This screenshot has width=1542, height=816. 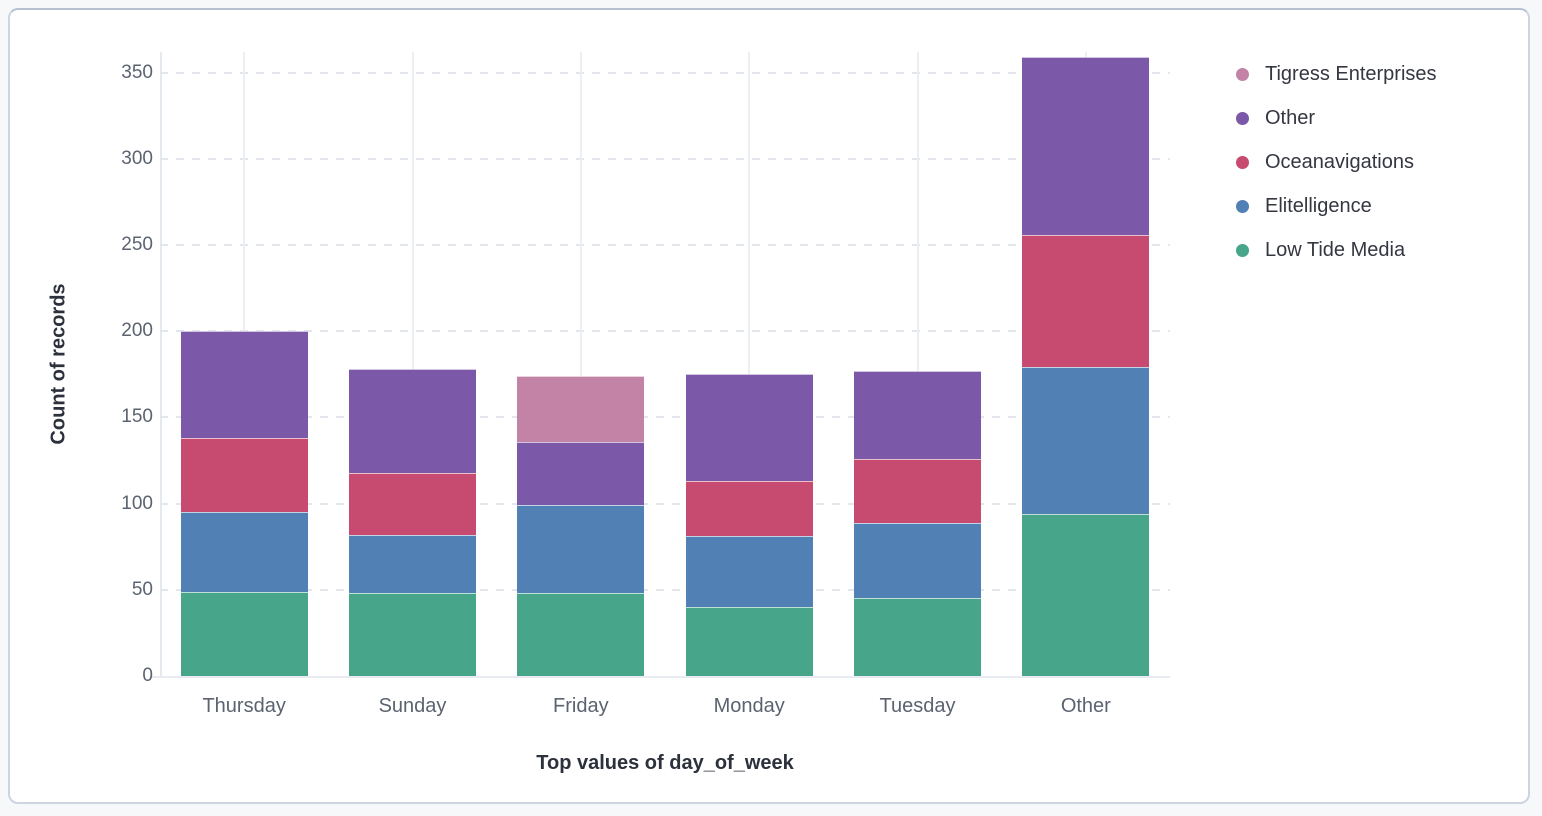 I want to click on y-tick-label-350: 350, so click(x=137, y=72).